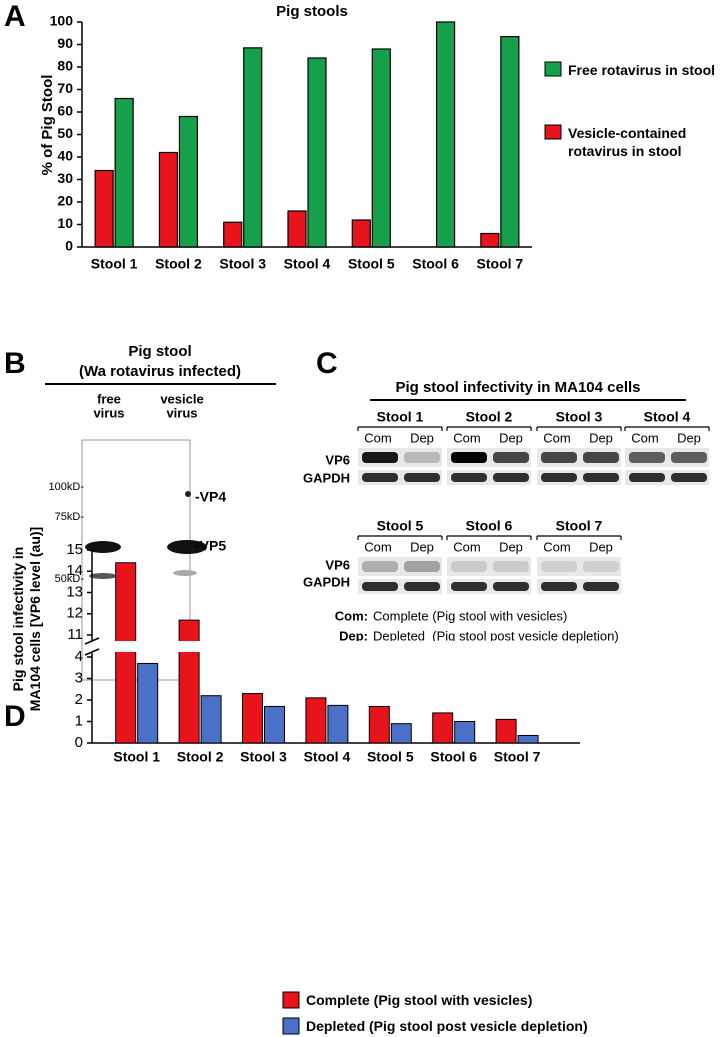 Image resolution: width=720 pixels, height=1037 pixels. What do you see at coordinates (517, 387) in the screenshot?
I see `blot-title: Pig stool infectivity in MA104 cells` at bounding box center [517, 387].